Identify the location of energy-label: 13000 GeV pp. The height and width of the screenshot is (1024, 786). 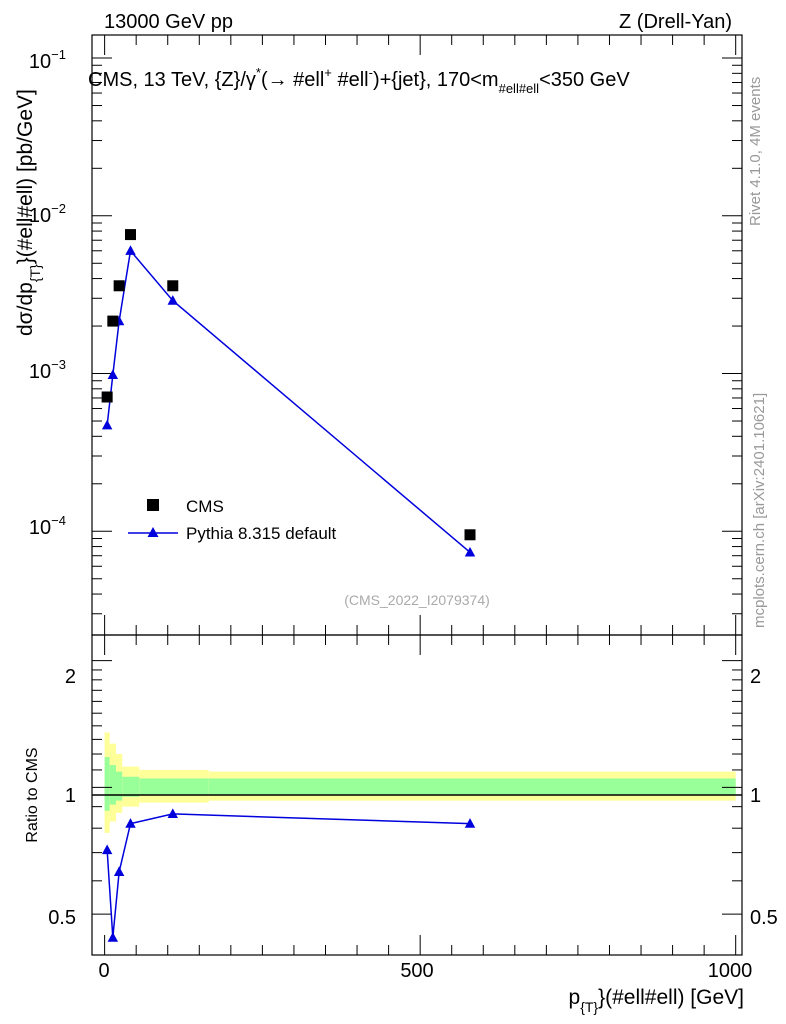
(168, 22).